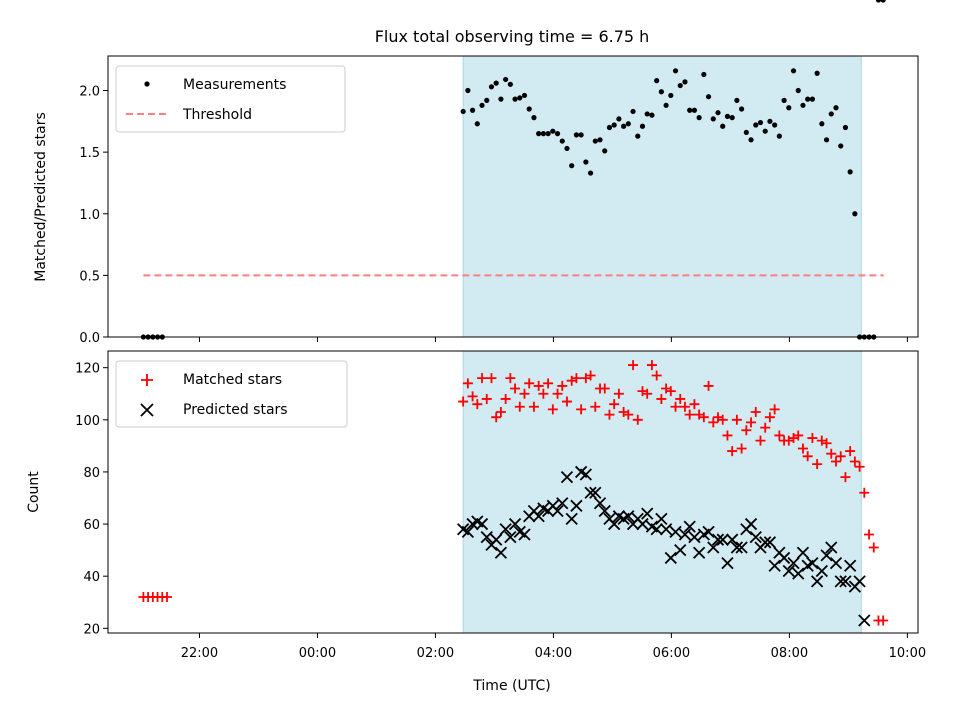 The image size is (960, 720). What do you see at coordinates (87, 421) in the screenshot?
I see `y-tick-label: 100` at bounding box center [87, 421].